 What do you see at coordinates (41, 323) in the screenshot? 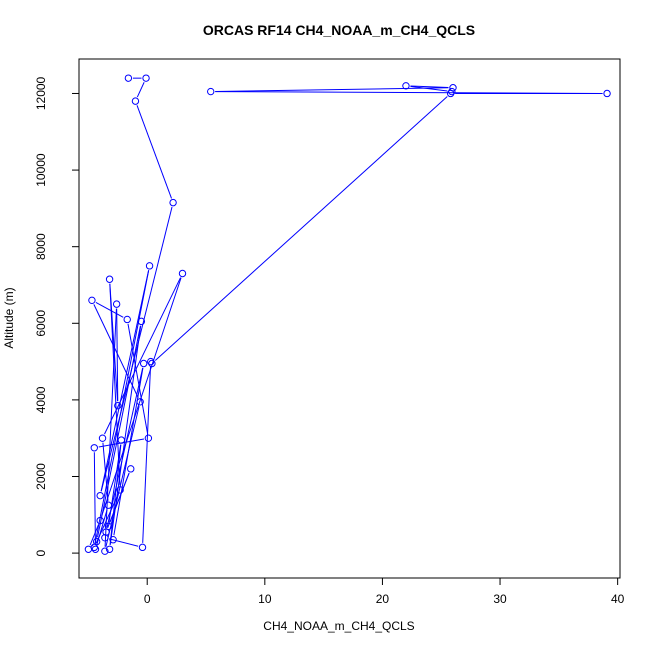
I see `y-tick-label: 6000` at bounding box center [41, 323].